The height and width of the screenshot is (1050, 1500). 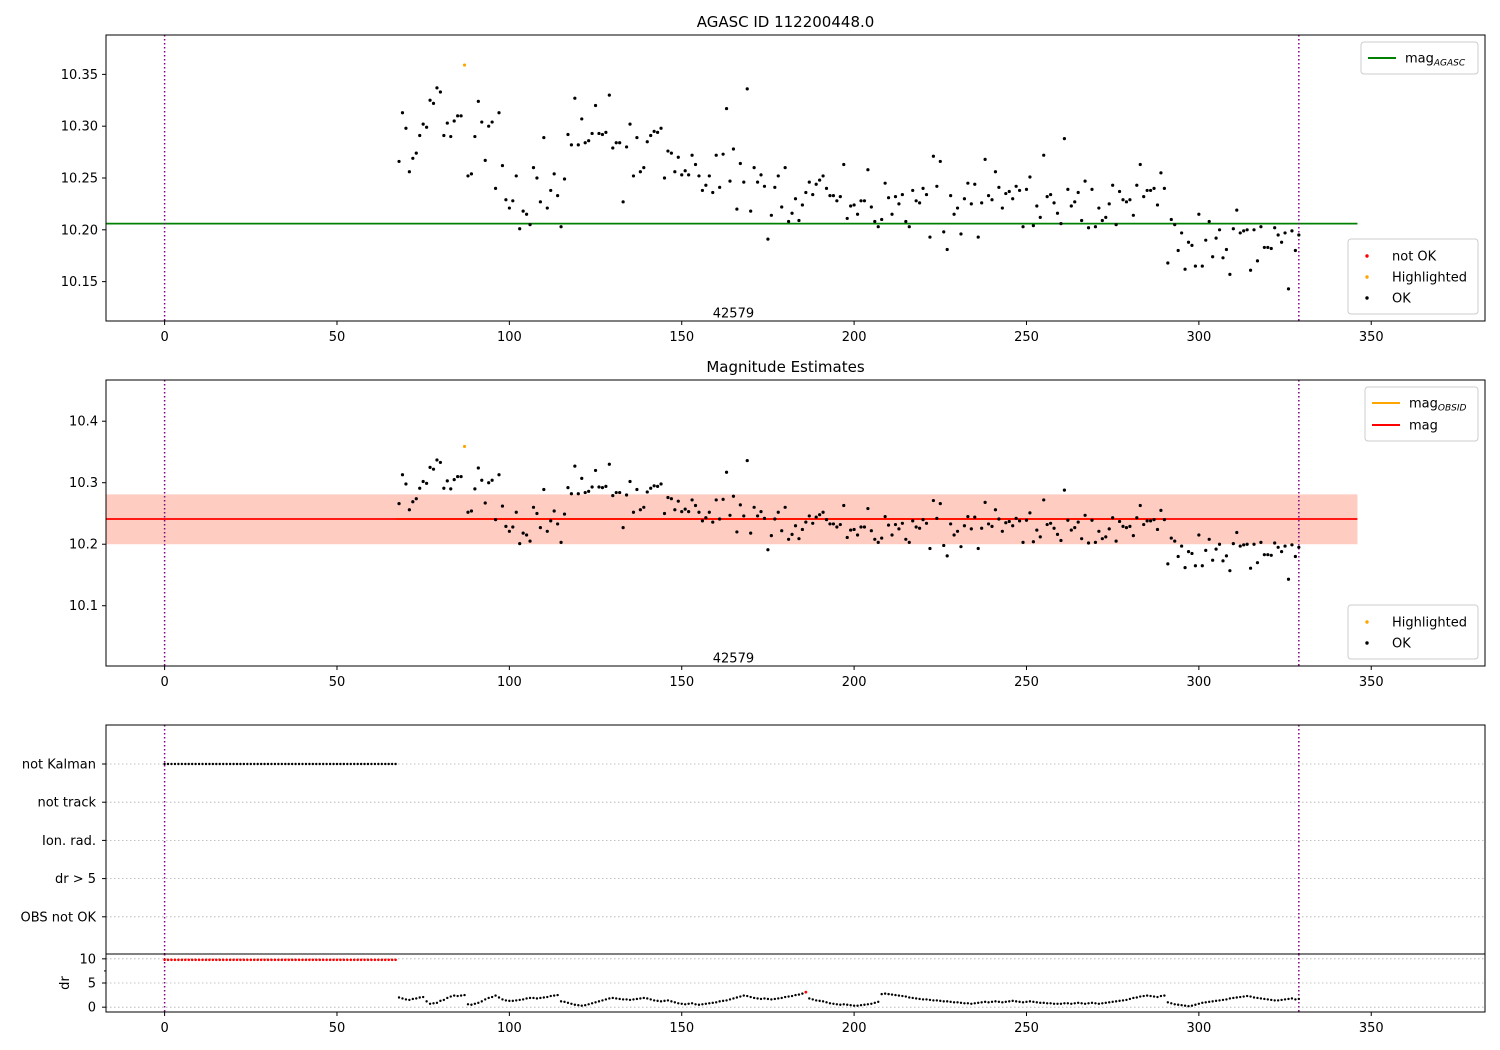 What do you see at coordinates (79, 127) in the screenshot?
I see `y-tick-label: 10.30` at bounding box center [79, 127].